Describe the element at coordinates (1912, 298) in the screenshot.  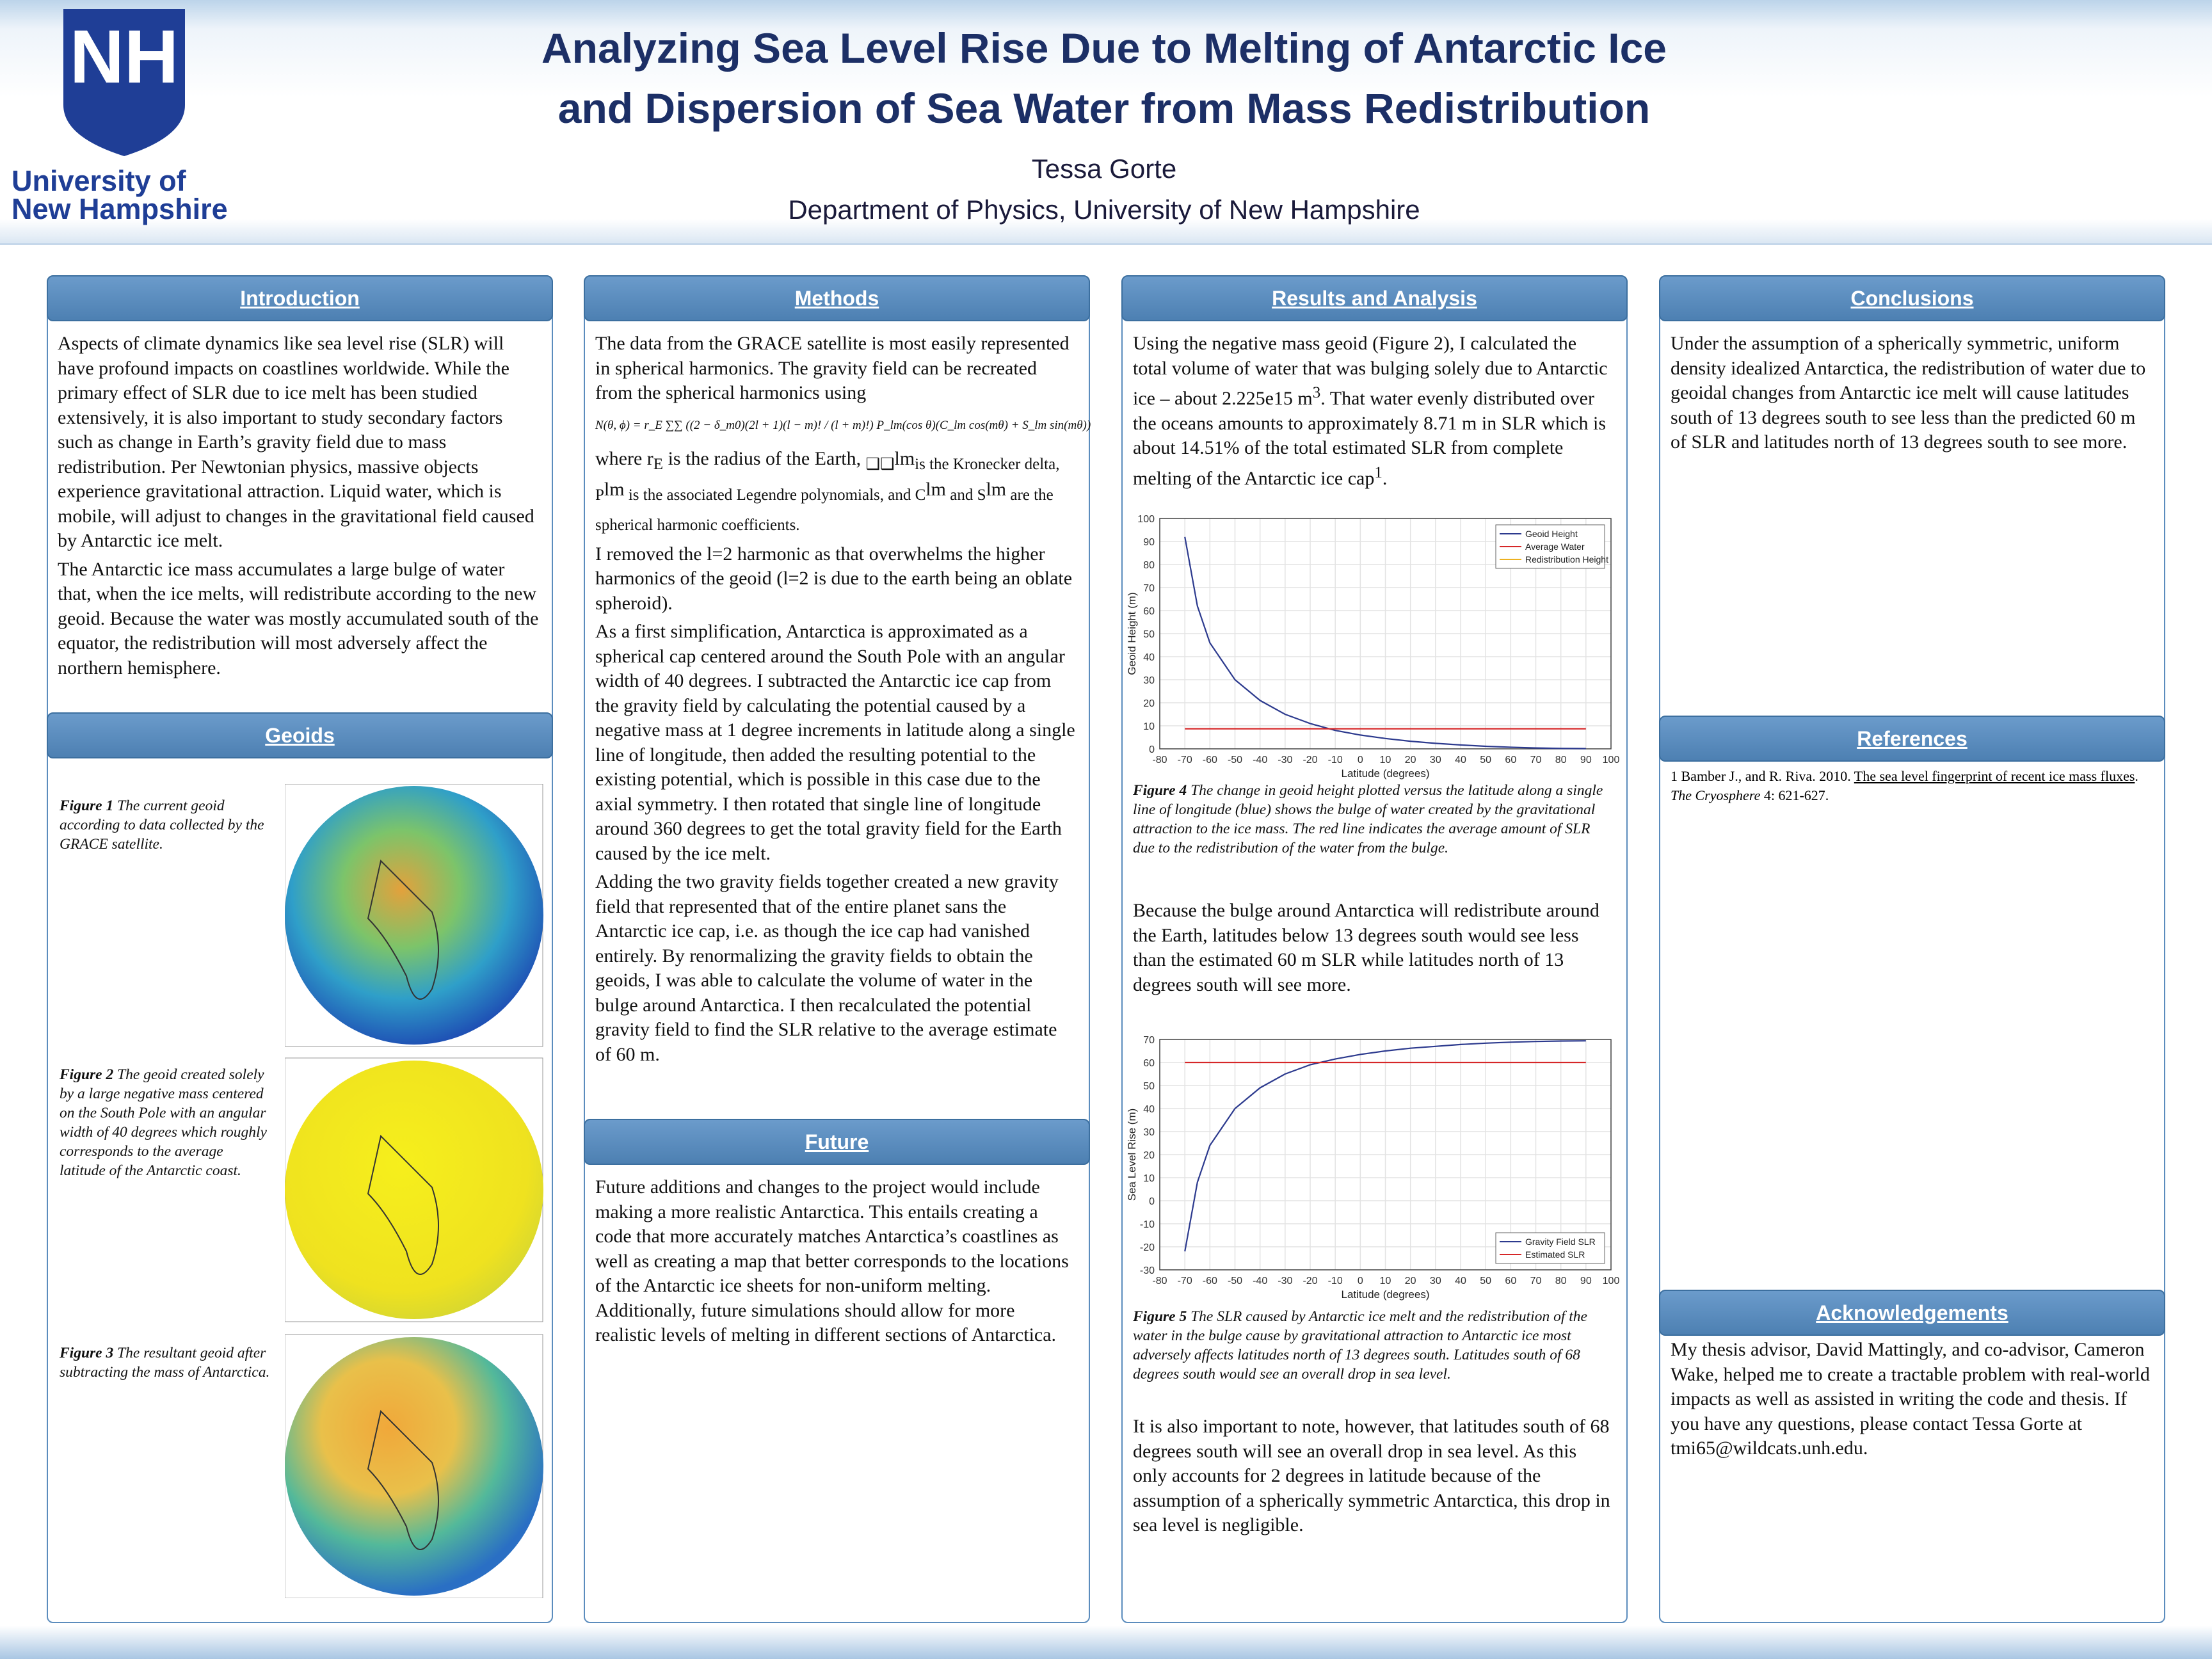
I see `section-heading: Conclusions` at that location.